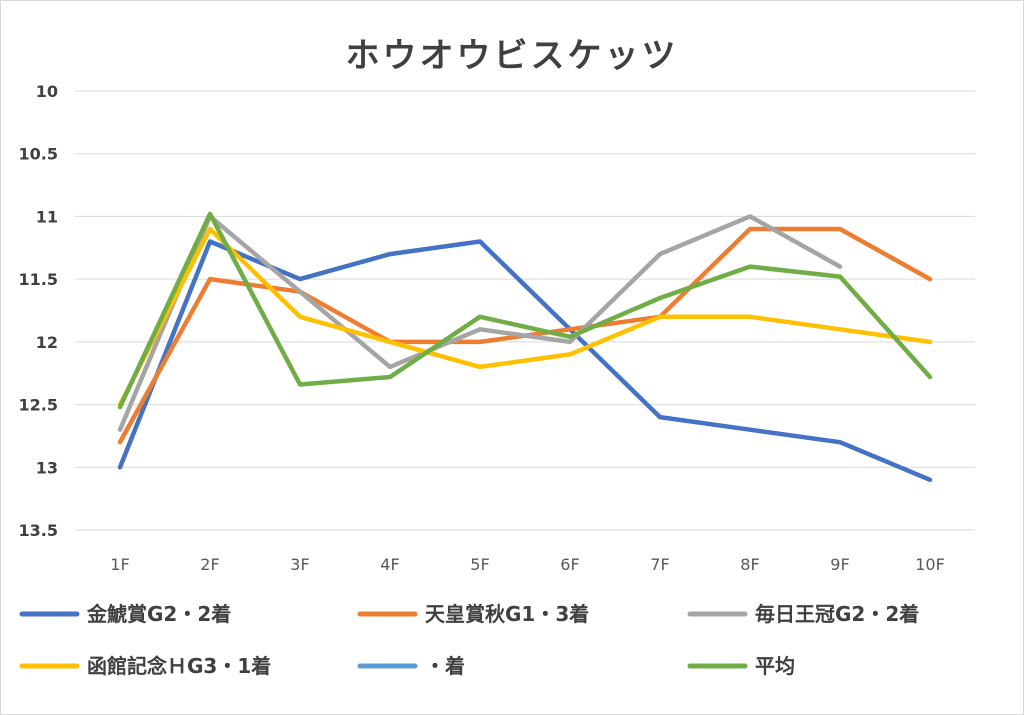 This screenshot has width=1024, height=715. What do you see at coordinates (209, 564) in the screenshot?
I see `x-tick-label: 2F` at bounding box center [209, 564].